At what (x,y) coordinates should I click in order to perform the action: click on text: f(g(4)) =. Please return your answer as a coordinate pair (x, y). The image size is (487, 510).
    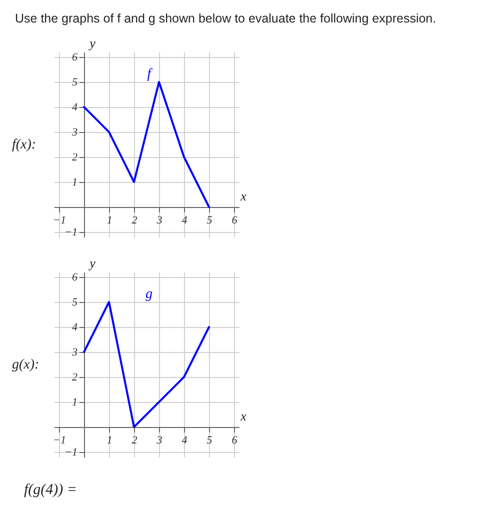
    Looking at the image, I should click on (50, 490).